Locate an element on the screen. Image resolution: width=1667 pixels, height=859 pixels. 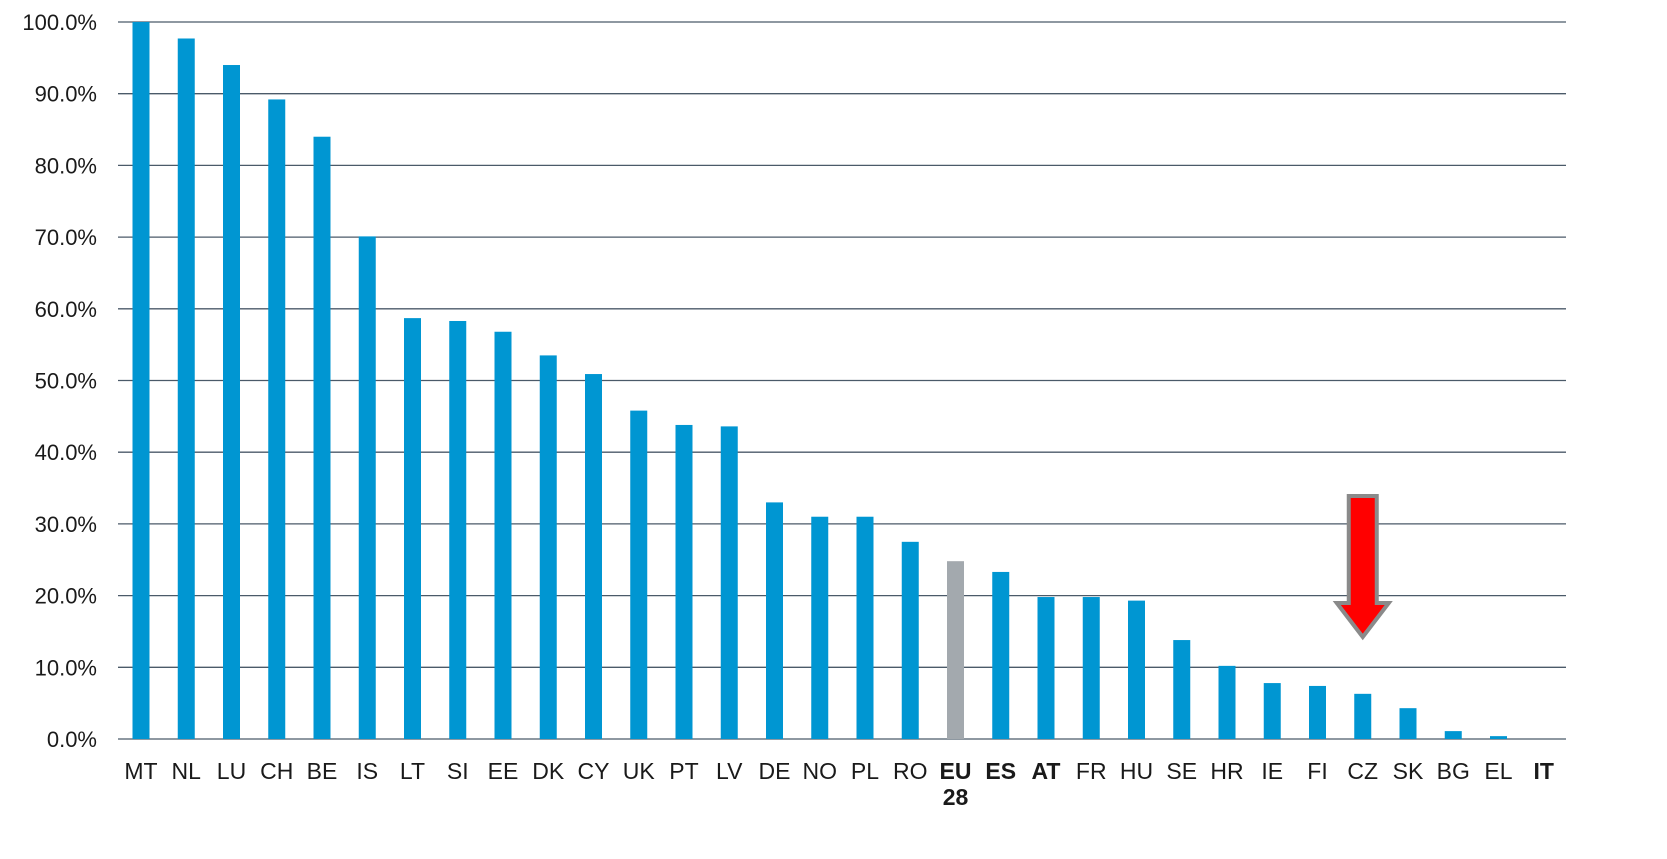
y-tick-label: 60.0% is located at coordinates (66, 309).